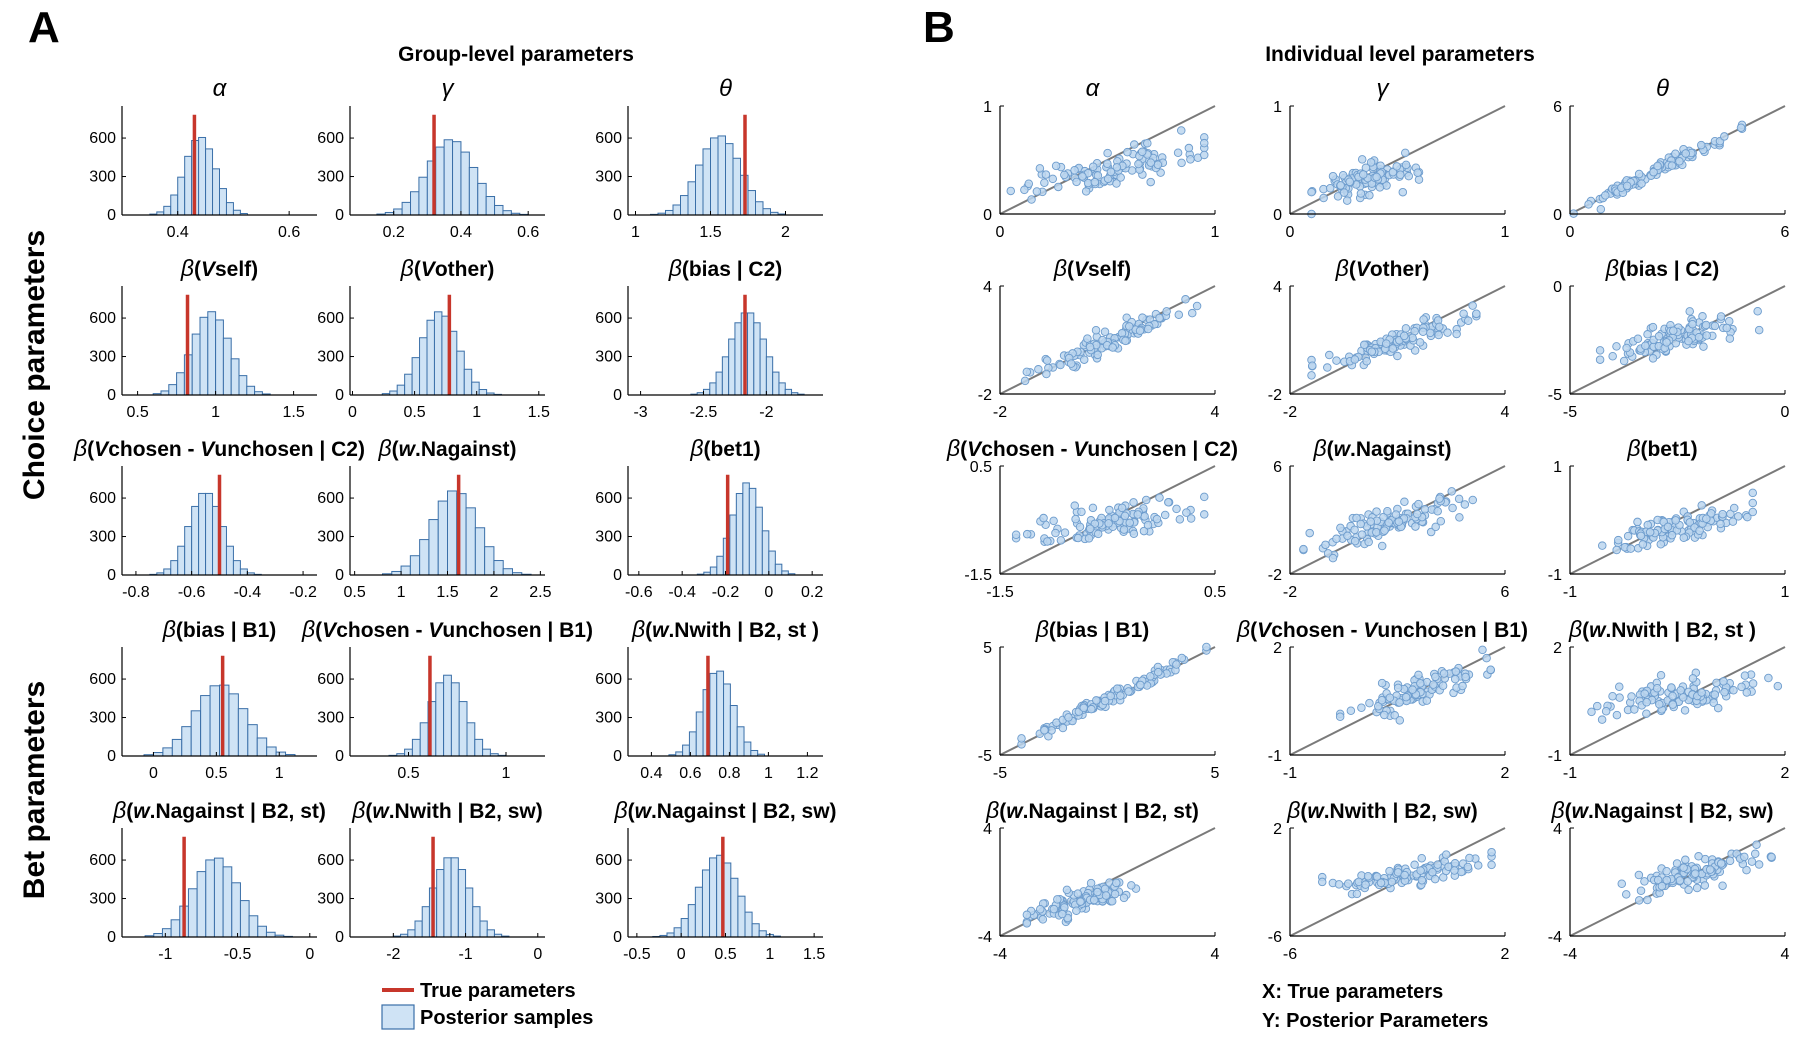 Image resolution: width=1818 pixels, height=1038 pixels. I want to click on subplot-title: β(Vother), so click(447, 268).